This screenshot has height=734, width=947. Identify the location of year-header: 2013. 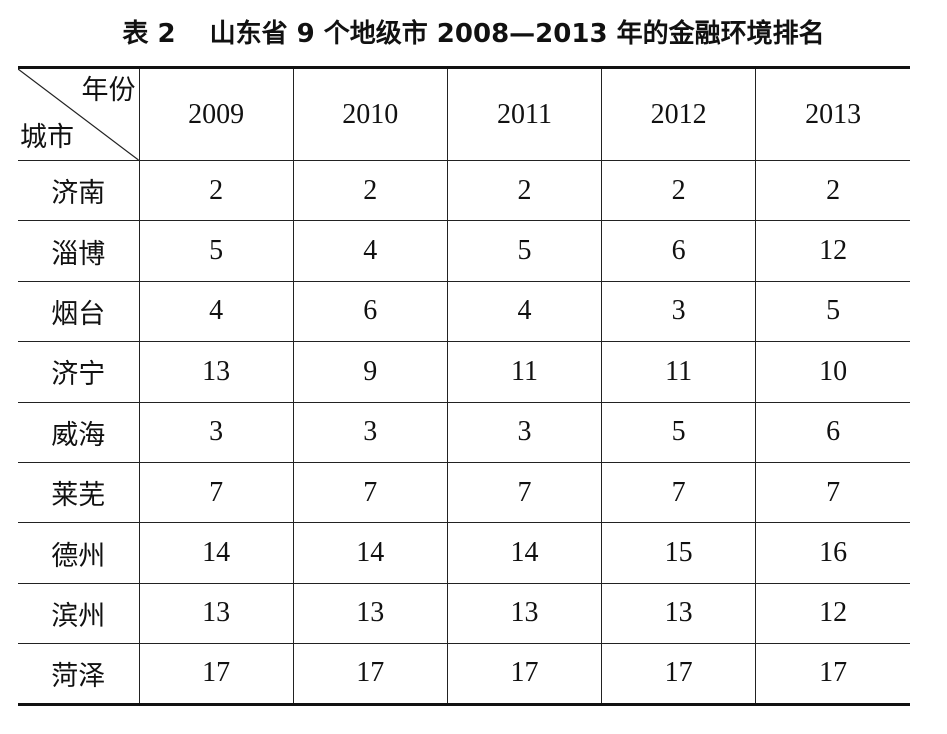
(832, 113).